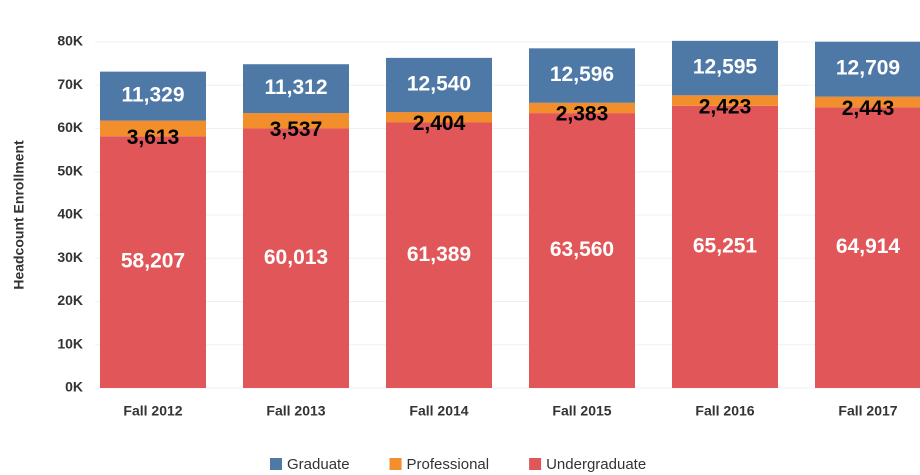 Image resolution: width=920 pixels, height=475 pixels. I want to click on legend-label: Undergraduate, so click(596, 464).